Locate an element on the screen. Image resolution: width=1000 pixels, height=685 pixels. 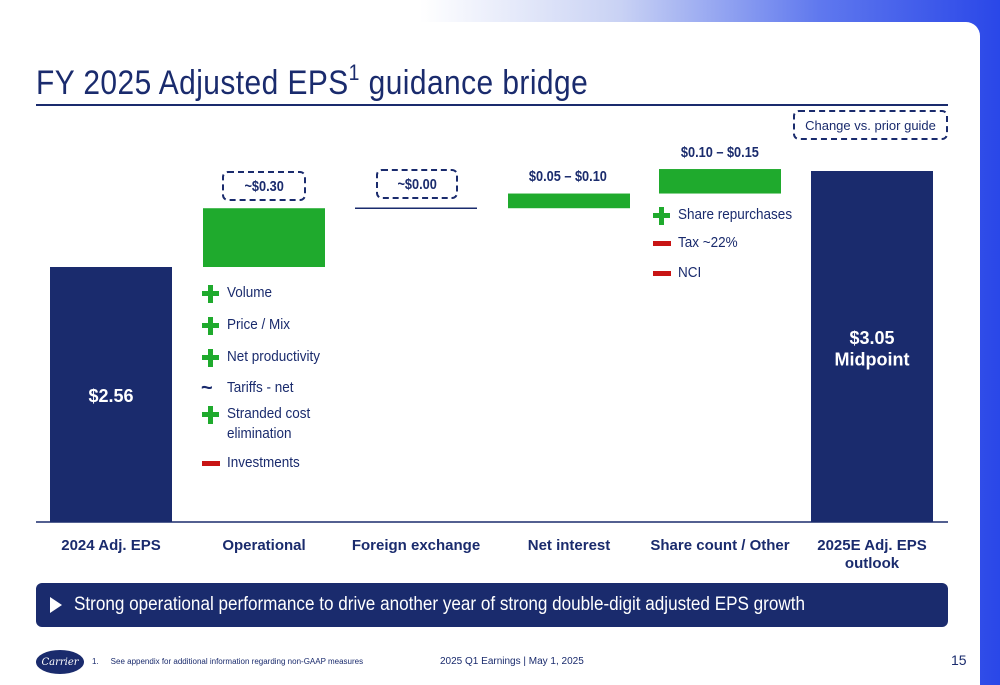
bar-2025e-adj-eps-outlook is located at coordinates (872, 346).